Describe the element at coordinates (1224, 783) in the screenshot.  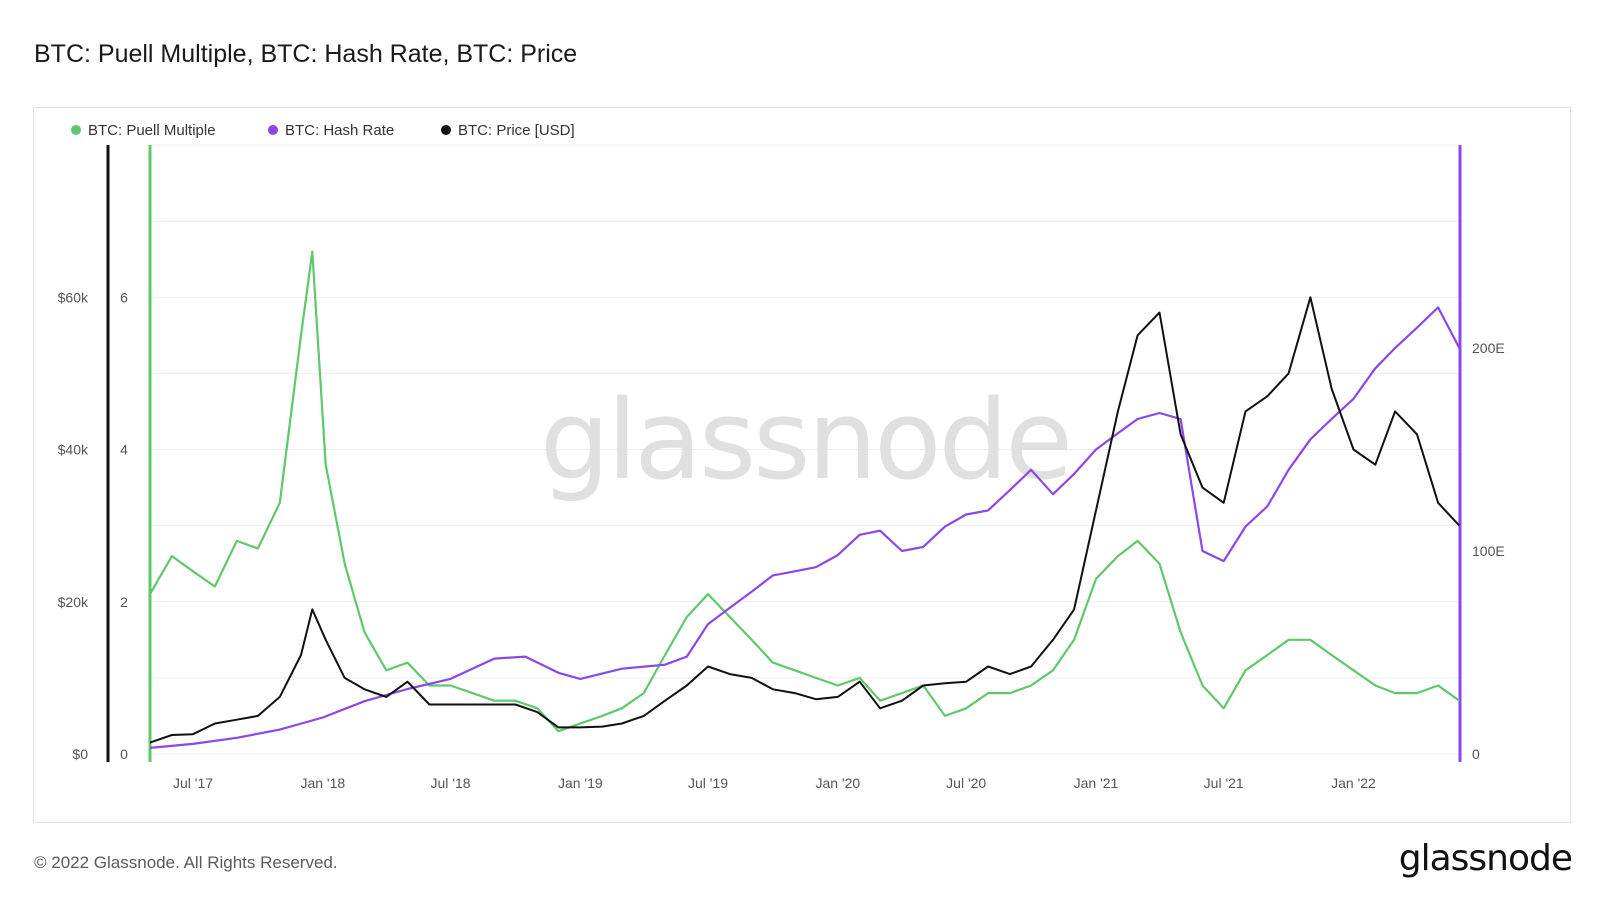
I see `x-tick-label: Jul '21` at that location.